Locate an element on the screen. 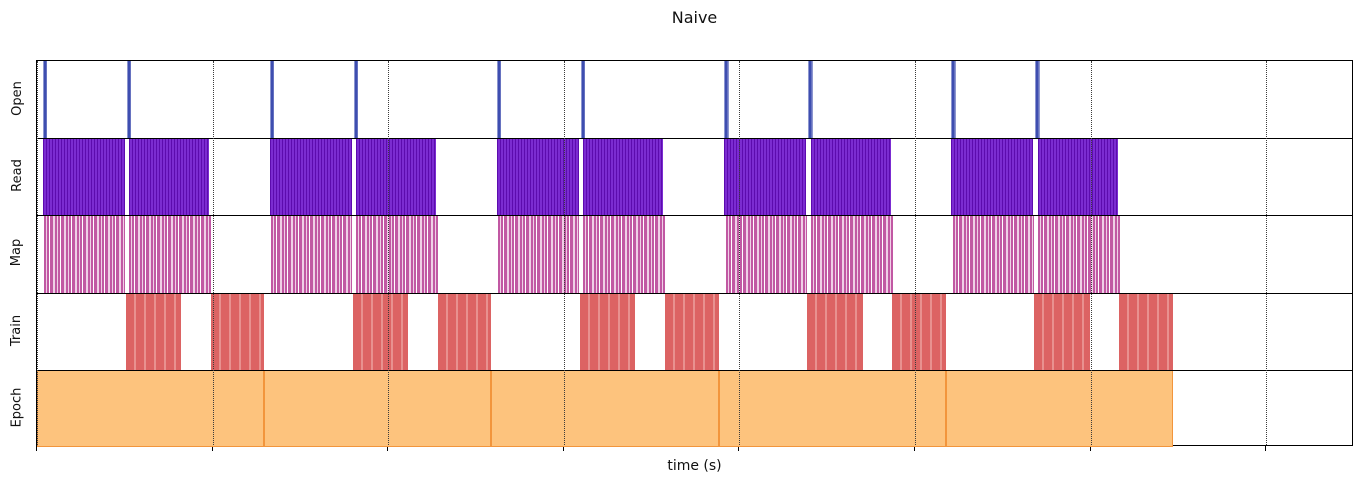 This screenshot has height=484, width=1361. row-label-read: Read is located at coordinates (17, 176).